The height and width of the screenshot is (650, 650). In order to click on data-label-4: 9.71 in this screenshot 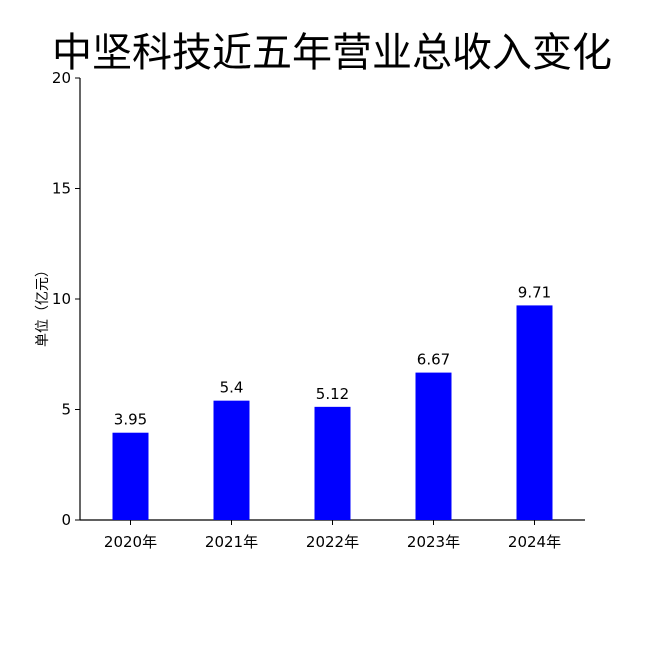, I will do `click(534, 292)`.